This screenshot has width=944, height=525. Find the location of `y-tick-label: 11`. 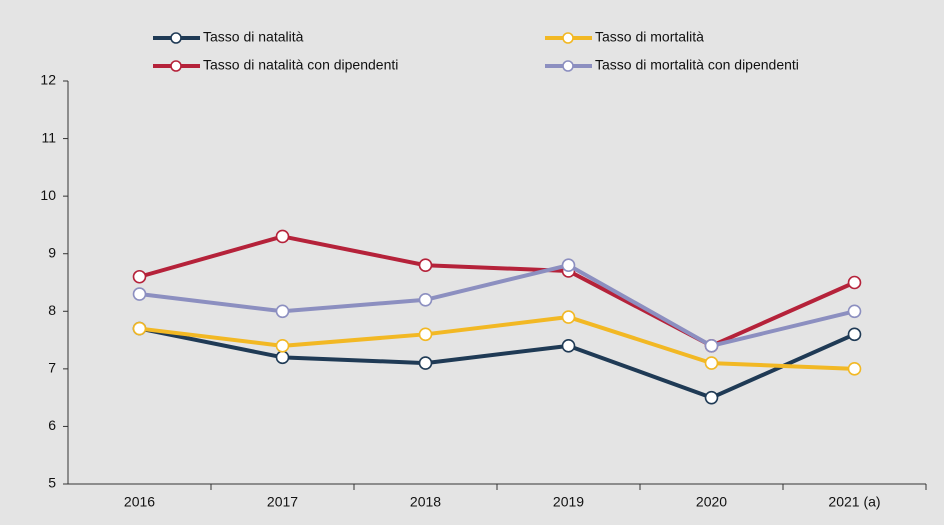

y-tick-label: 11 is located at coordinates (48, 137).